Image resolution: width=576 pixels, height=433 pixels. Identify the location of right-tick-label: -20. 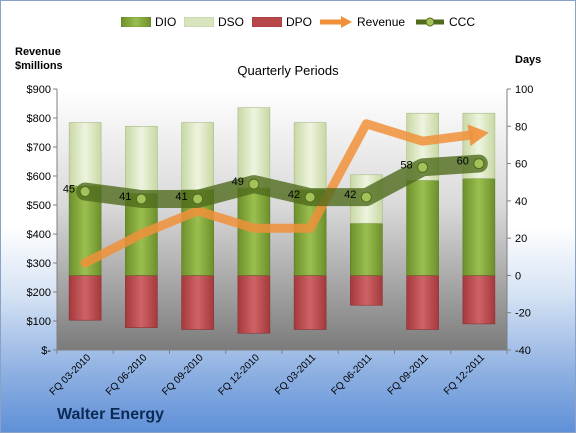
(523, 314).